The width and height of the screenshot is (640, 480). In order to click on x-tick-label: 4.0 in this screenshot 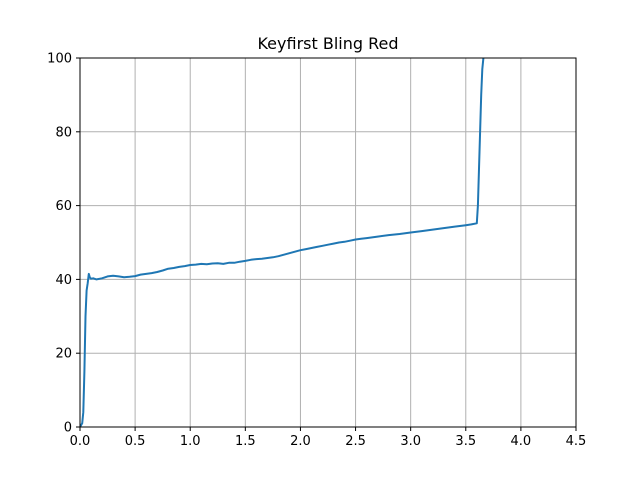, I will do `click(521, 441)`.